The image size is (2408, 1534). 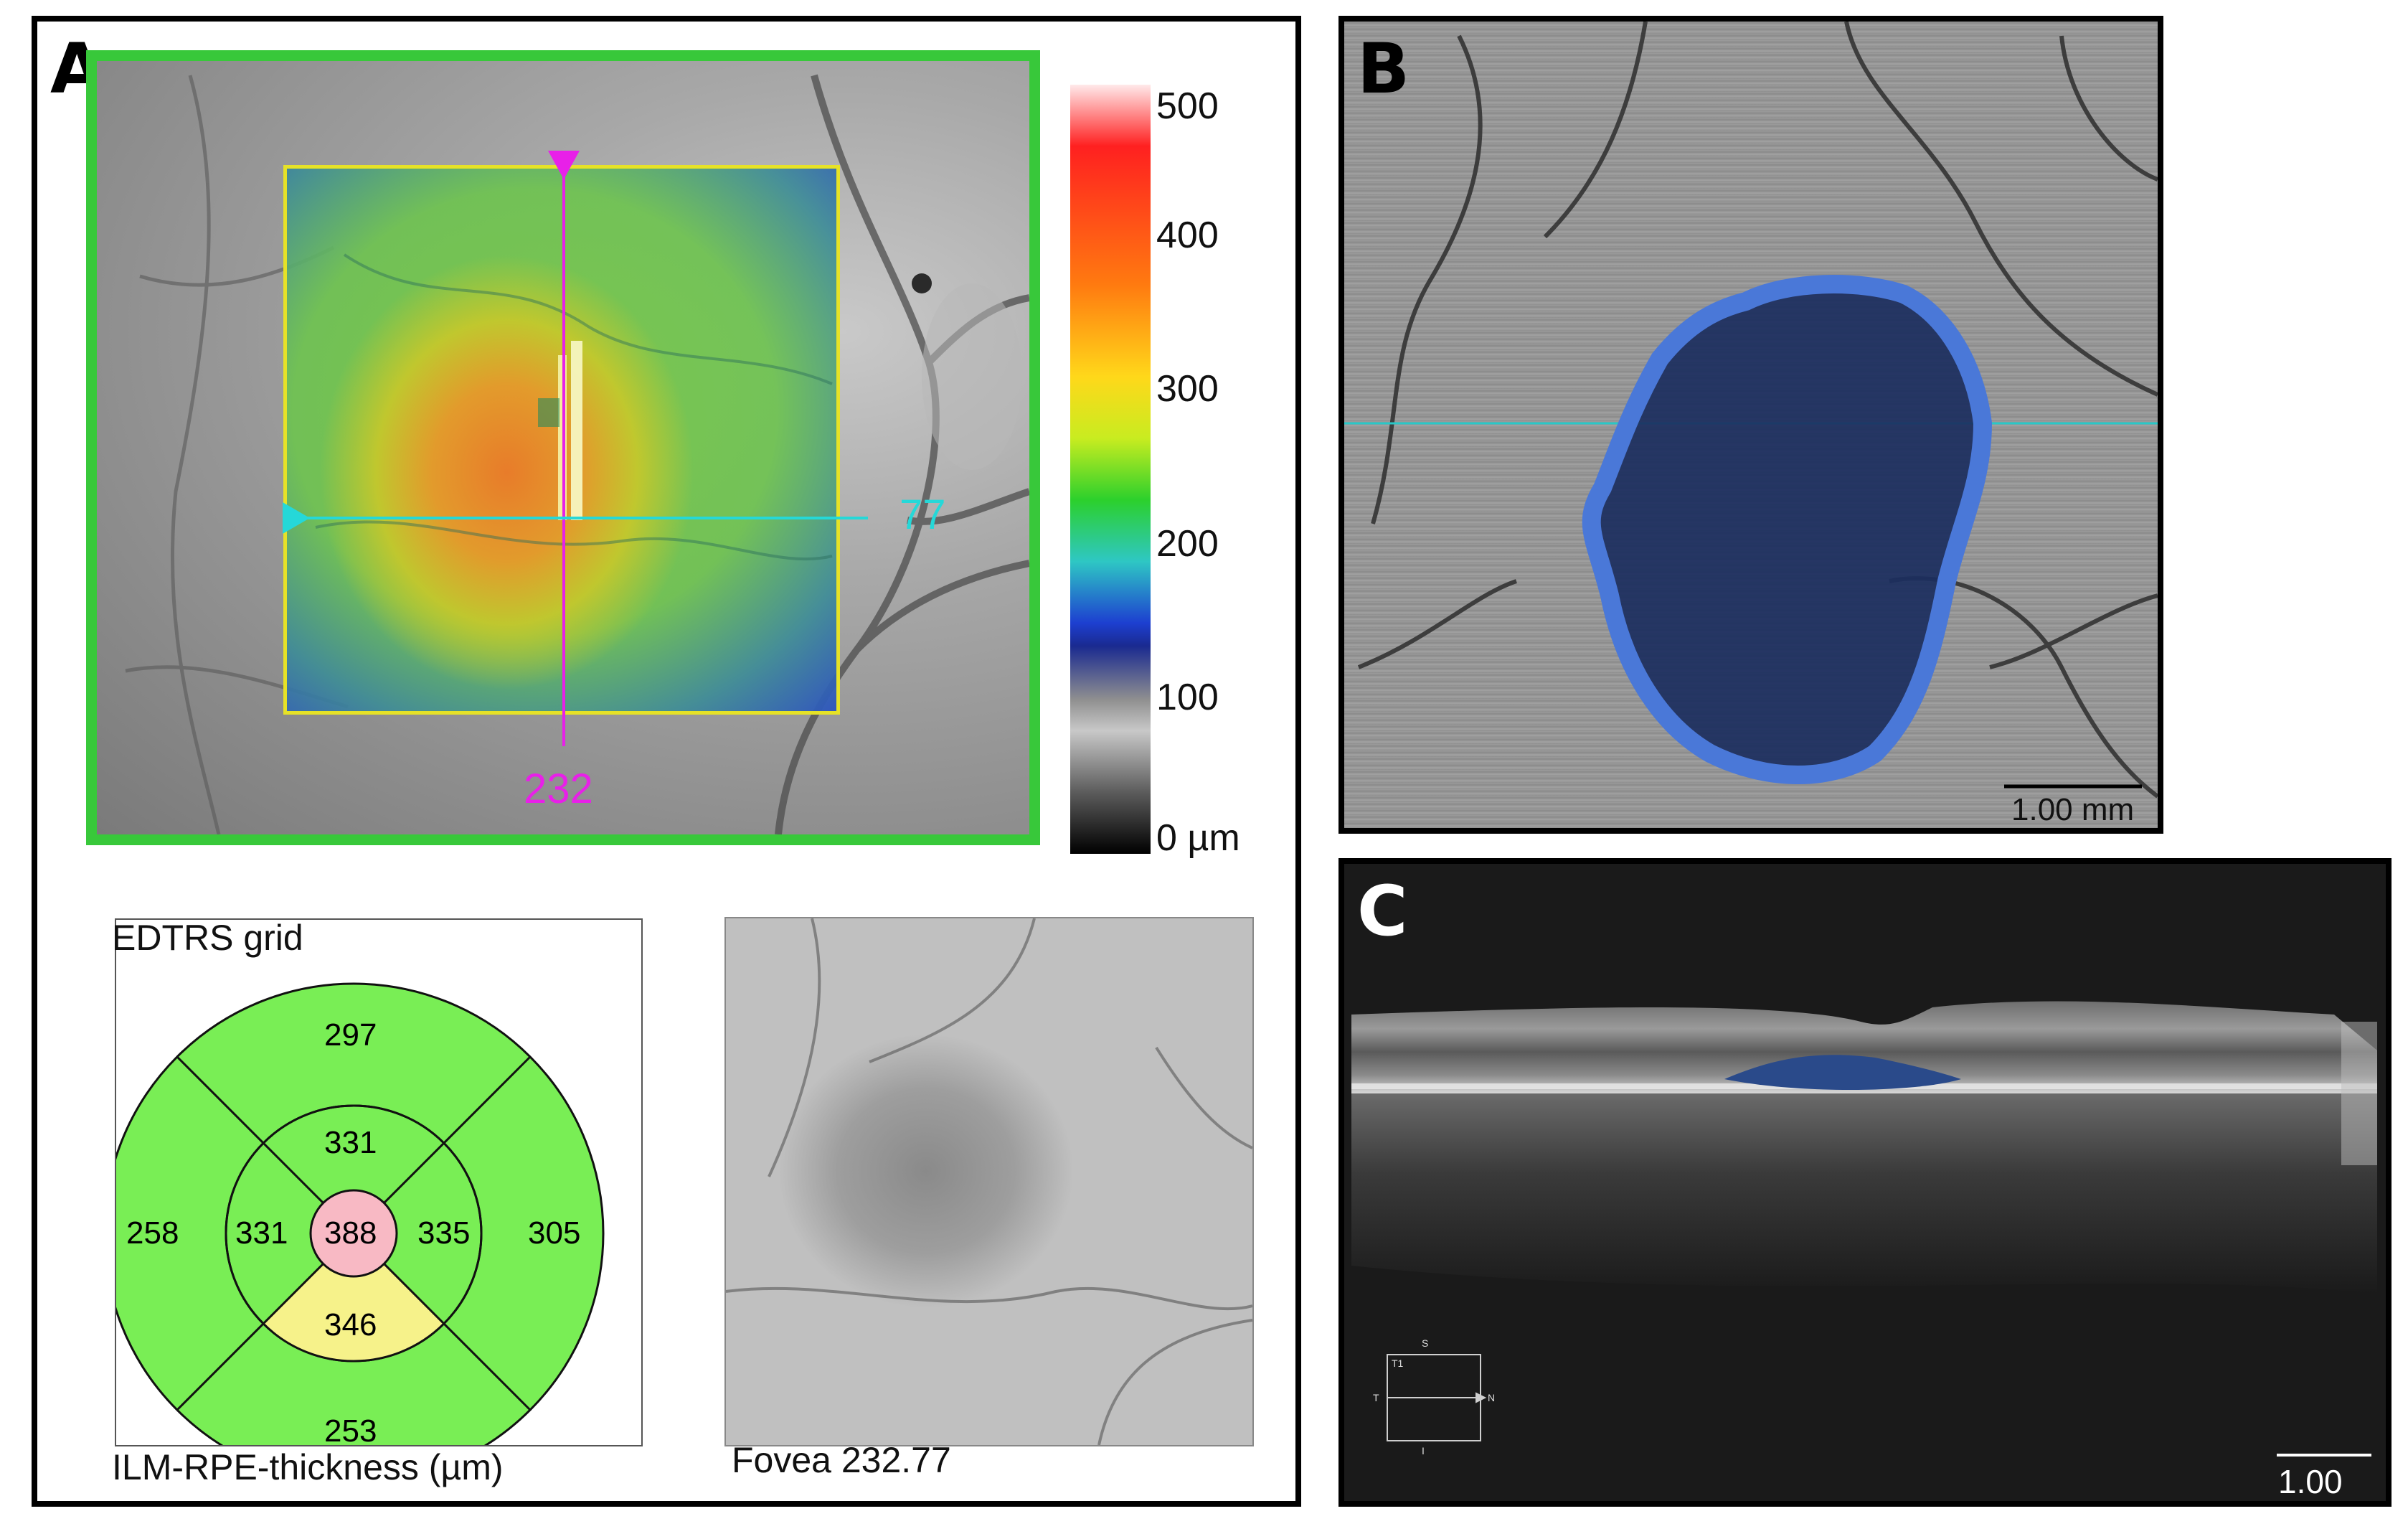 What do you see at coordinates (2073, 810) in the screenshot?
I see `scale-bar-b-label: 1.00 mm` at bounding box center [2073, 810].